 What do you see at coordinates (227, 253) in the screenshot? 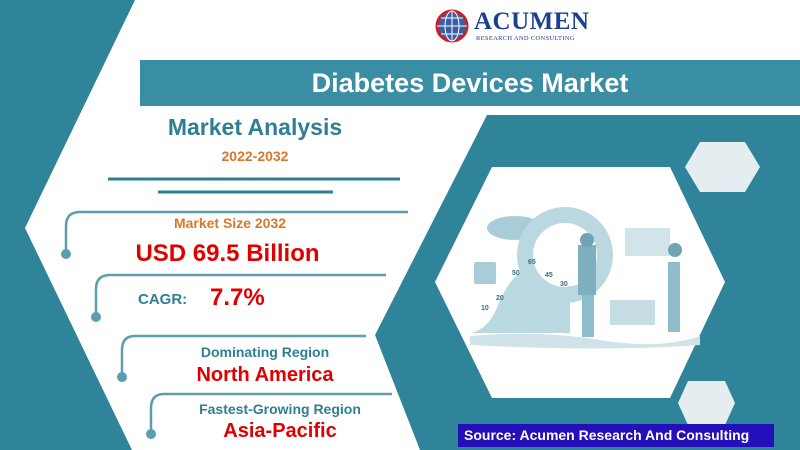
I see `market-size-value: USD 69.5 Billion` at bounding box center [227, 253].